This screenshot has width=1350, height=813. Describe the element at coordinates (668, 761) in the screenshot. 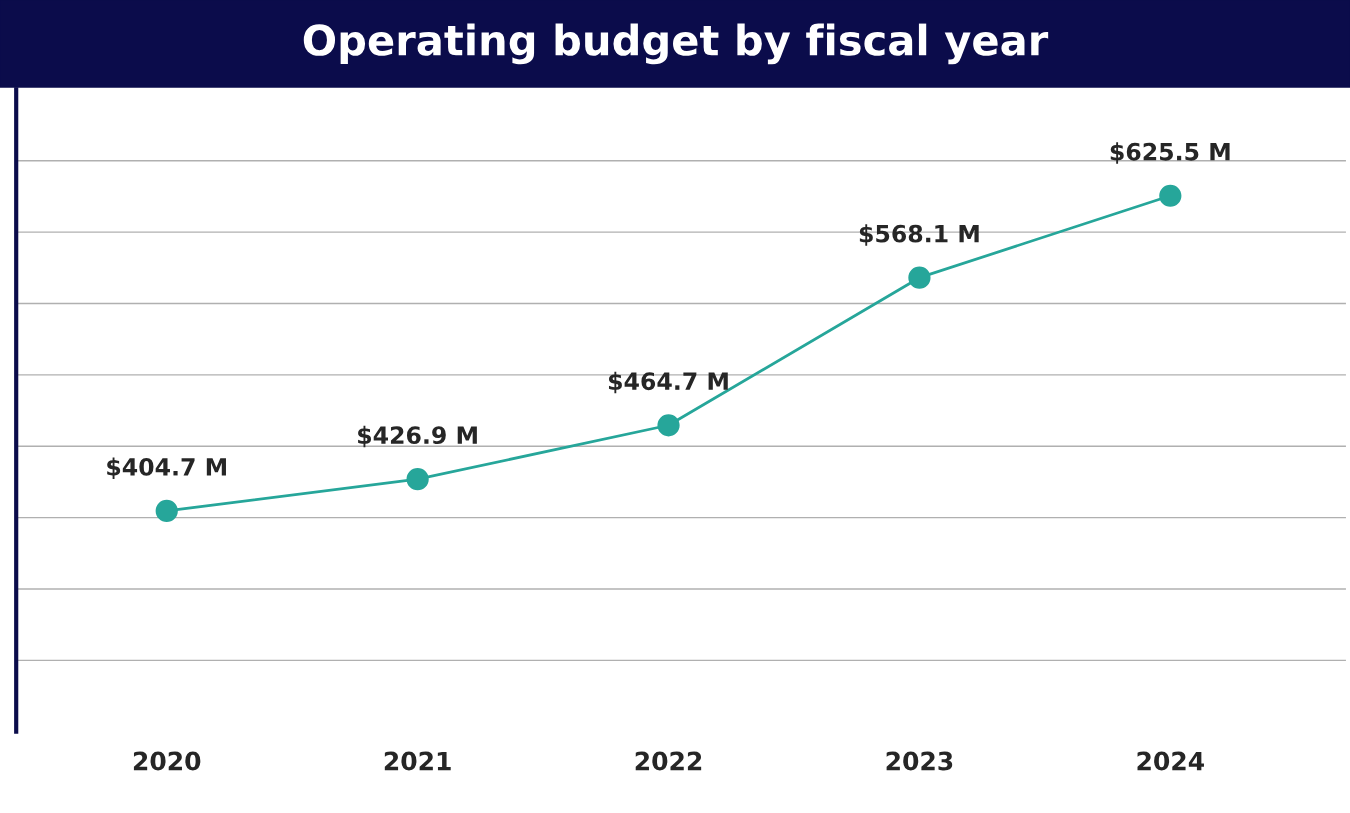

I see `x-tick-label: 2022` at that location.